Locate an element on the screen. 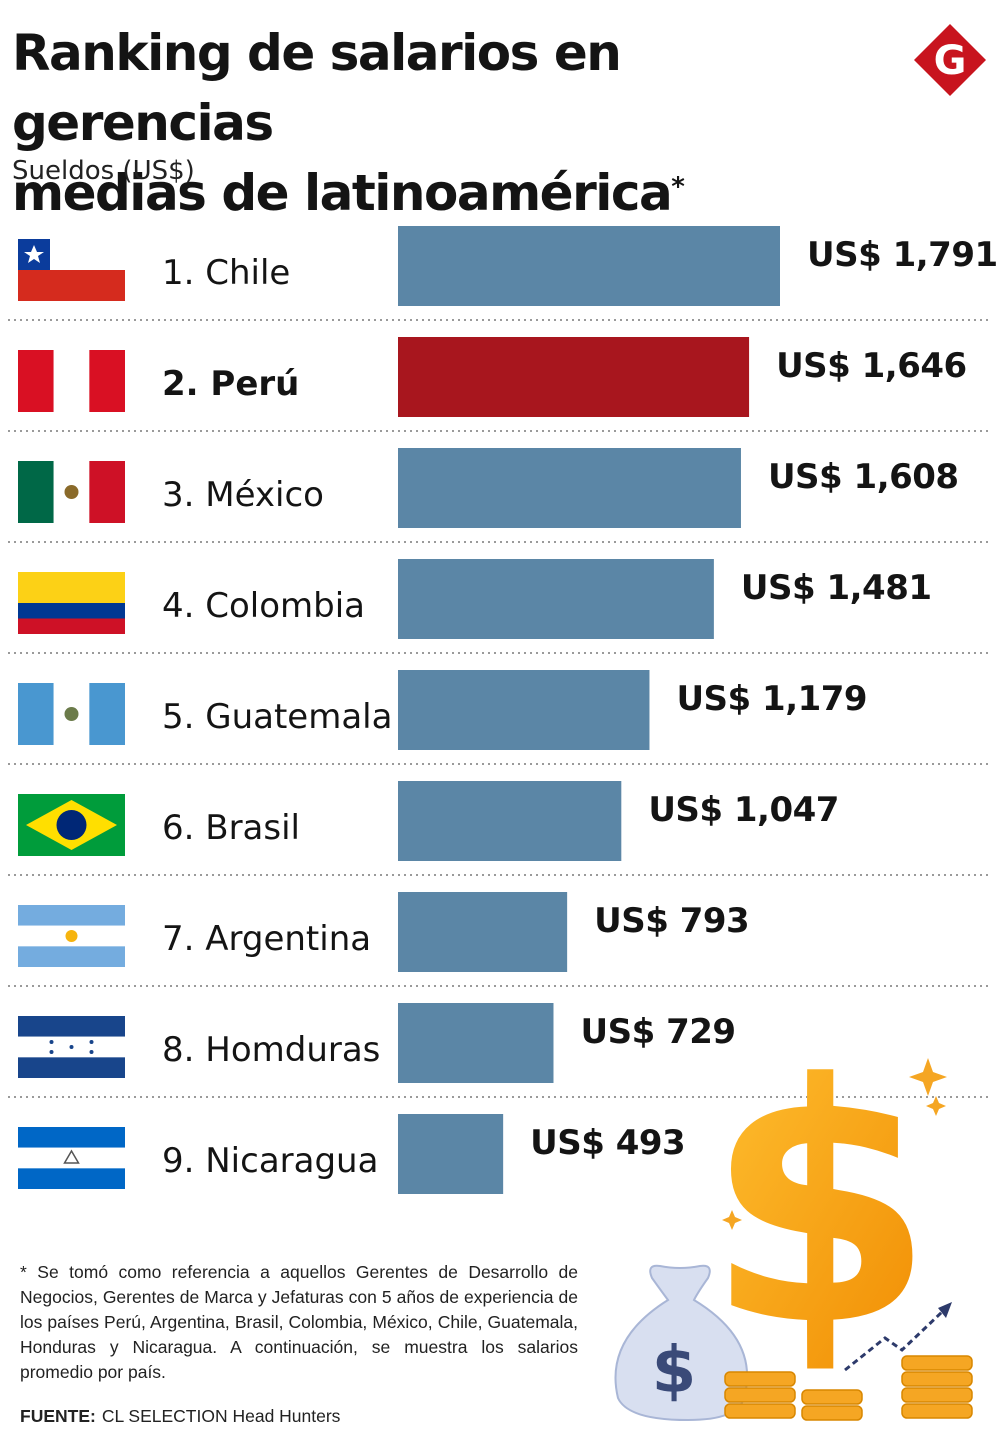 This screenshot has width=1000, height=1442. logo-letter: G is located at coordinates (950, 61).